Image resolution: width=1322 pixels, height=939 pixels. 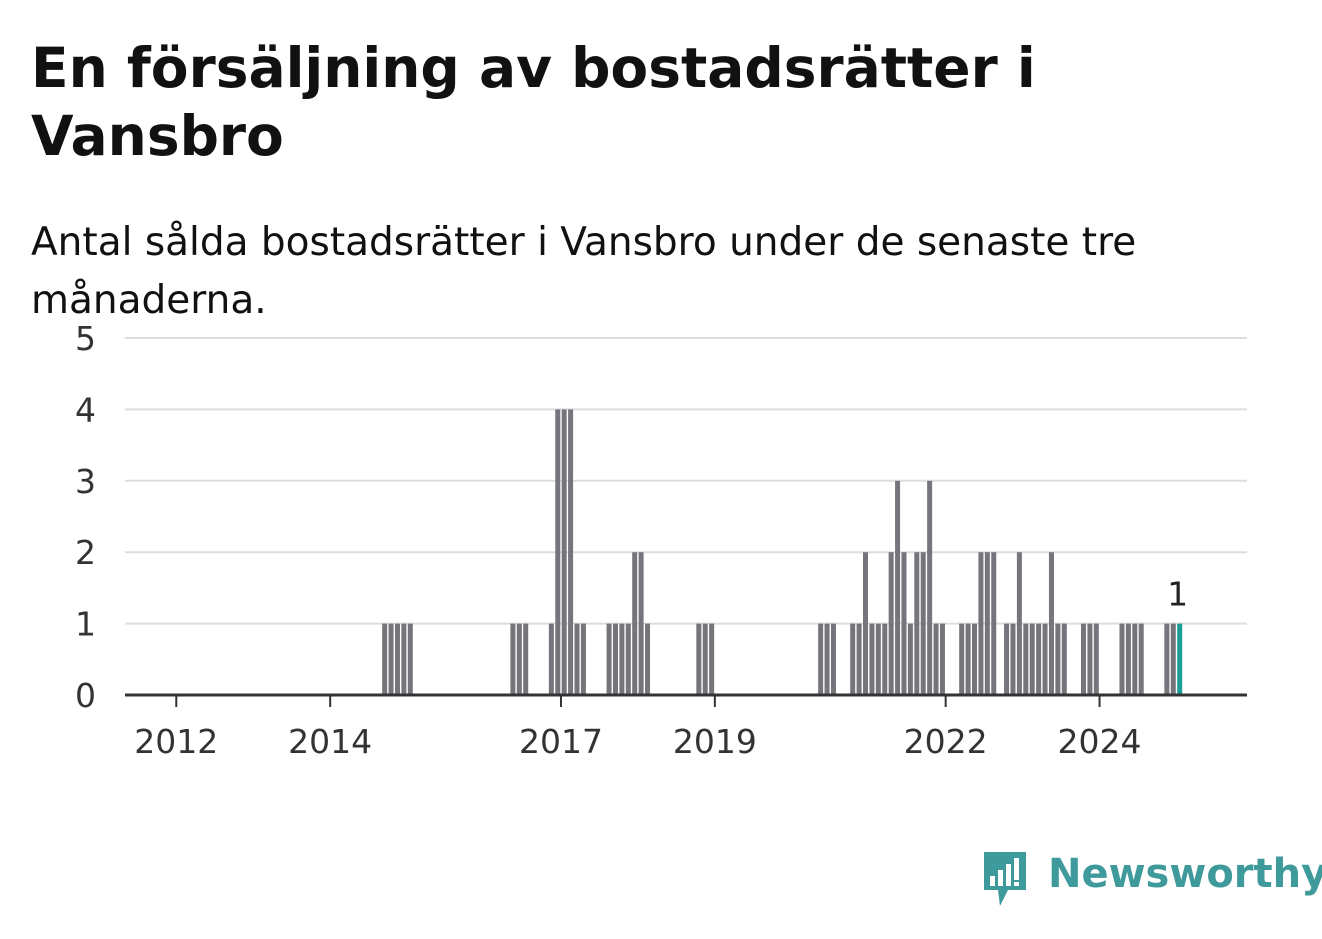 What do you see at coordinates (85, 624) in the screenshot?
I see `y-tick-label: 1` at bounding box center [85, 624].